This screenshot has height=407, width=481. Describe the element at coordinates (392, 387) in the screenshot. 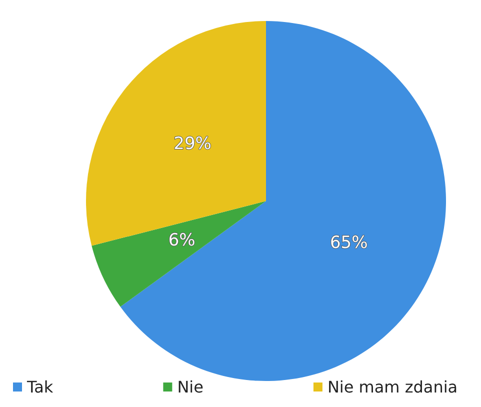

I see `legend-label: Nie mam zdania` at that location.